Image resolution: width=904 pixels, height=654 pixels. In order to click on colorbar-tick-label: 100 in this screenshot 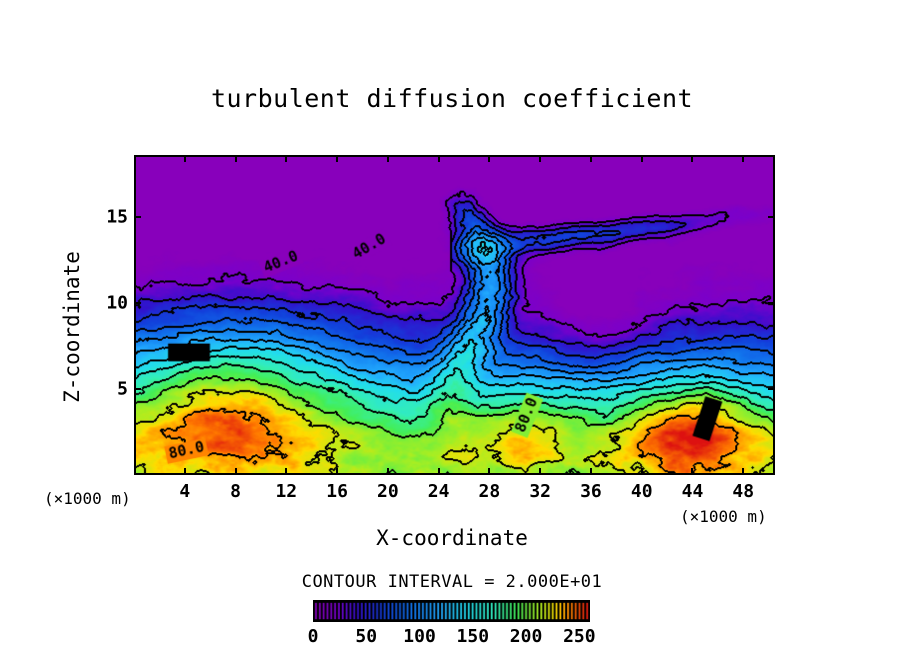, I will do `click(419, 636)`.